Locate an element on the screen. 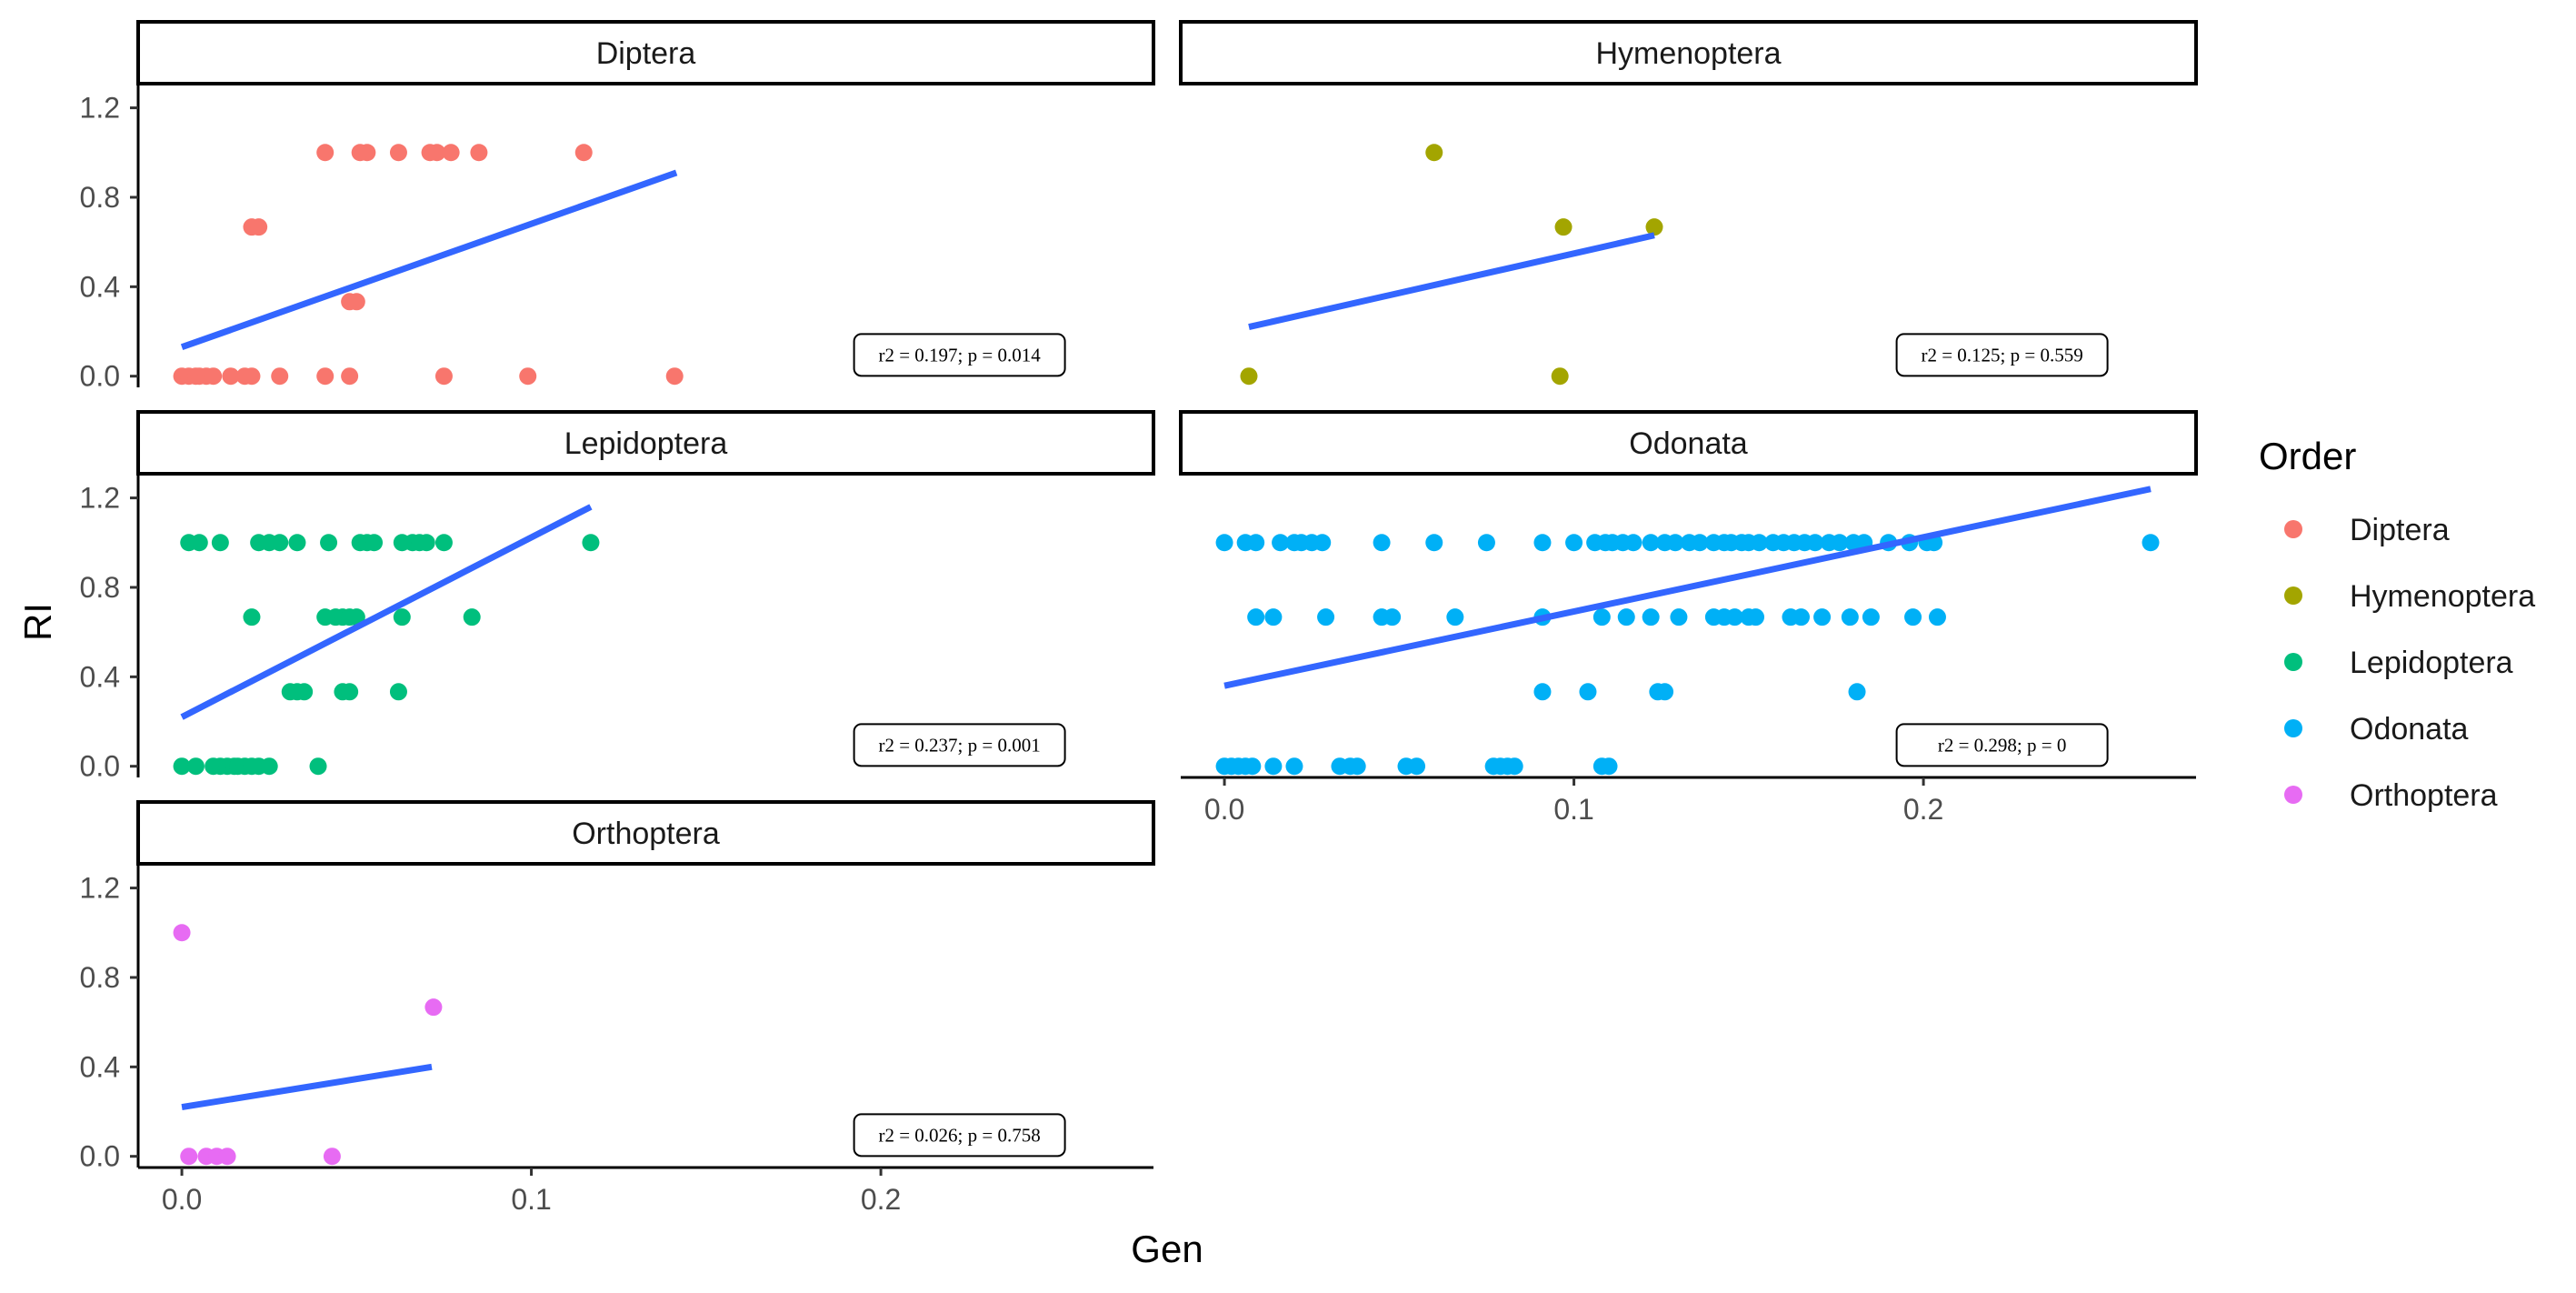  y-tick-label-diptera-3: 1.2 is located at coordinates (100, 108).